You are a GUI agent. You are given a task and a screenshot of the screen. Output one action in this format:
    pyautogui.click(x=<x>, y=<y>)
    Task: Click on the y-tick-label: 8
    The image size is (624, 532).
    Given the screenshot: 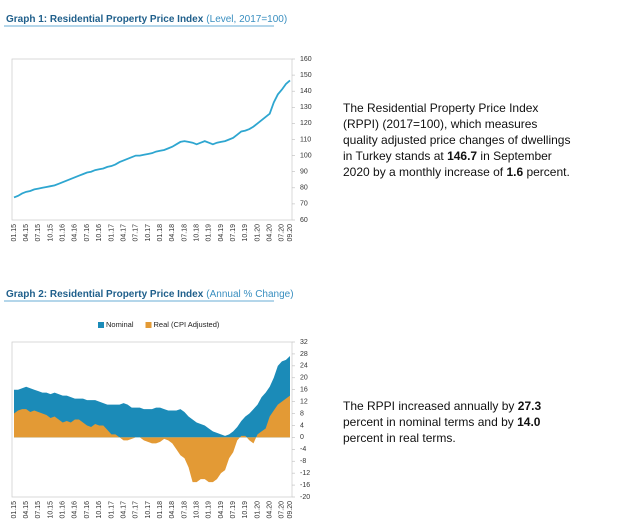 What is the action you would take?
    pyautogui.click(x=302, y=413)
    